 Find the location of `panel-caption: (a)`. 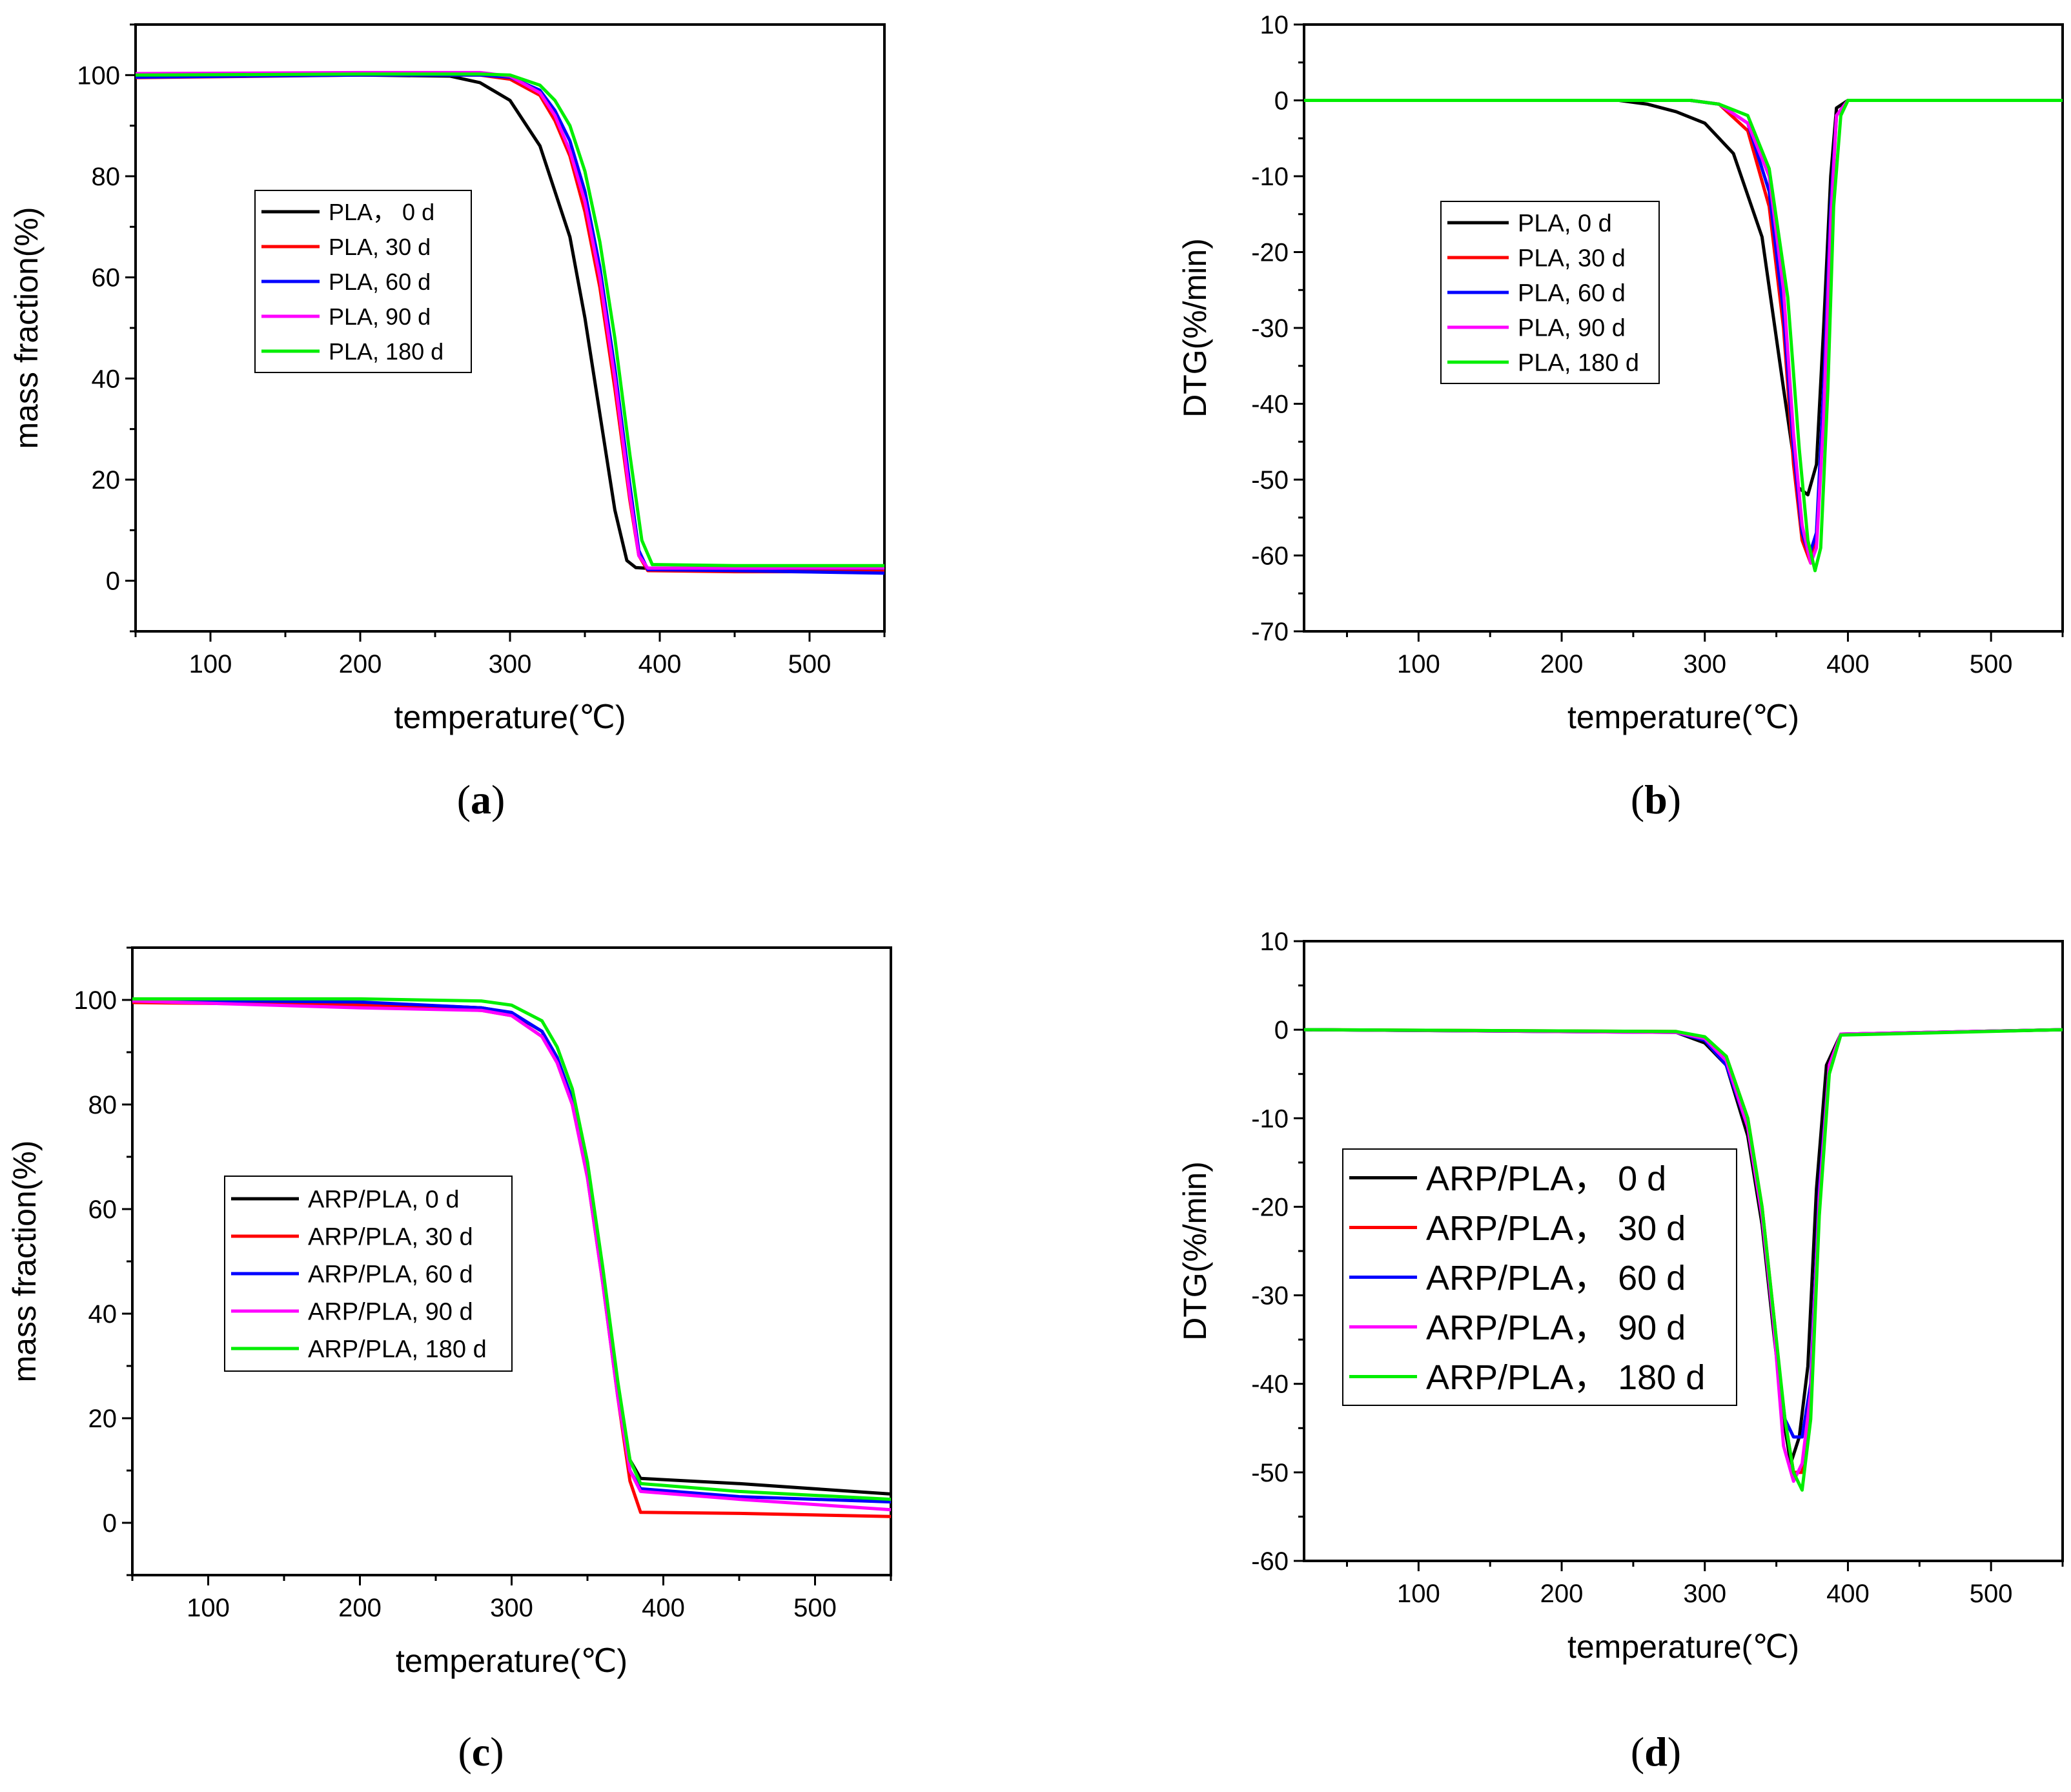

panel-caption: (a) is located at coordinates (481, 799).